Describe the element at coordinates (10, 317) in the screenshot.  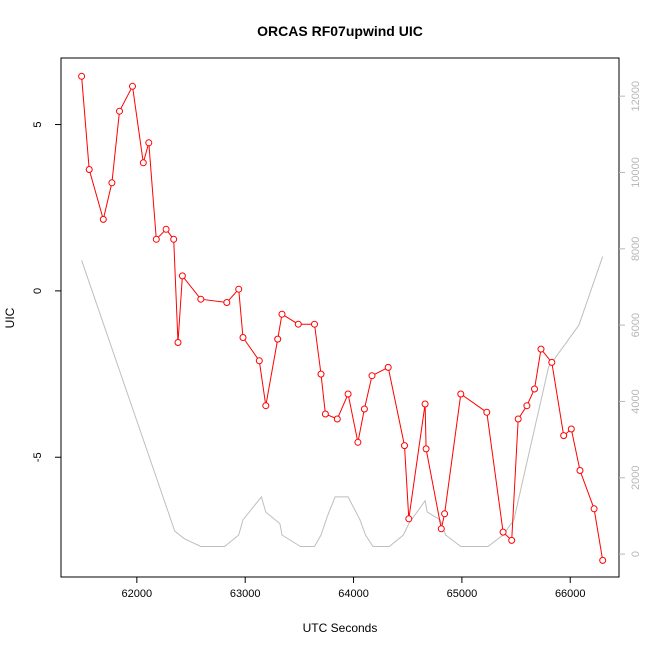
I see `y-axis-label: UIC` at that location.